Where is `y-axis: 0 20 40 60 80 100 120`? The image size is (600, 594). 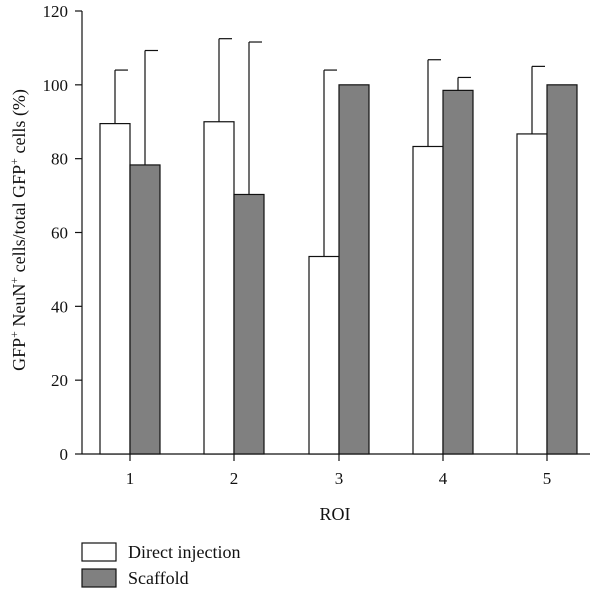
y-axis: 0 20 40 60 80 100 120 is located at coordinates (63, 233).